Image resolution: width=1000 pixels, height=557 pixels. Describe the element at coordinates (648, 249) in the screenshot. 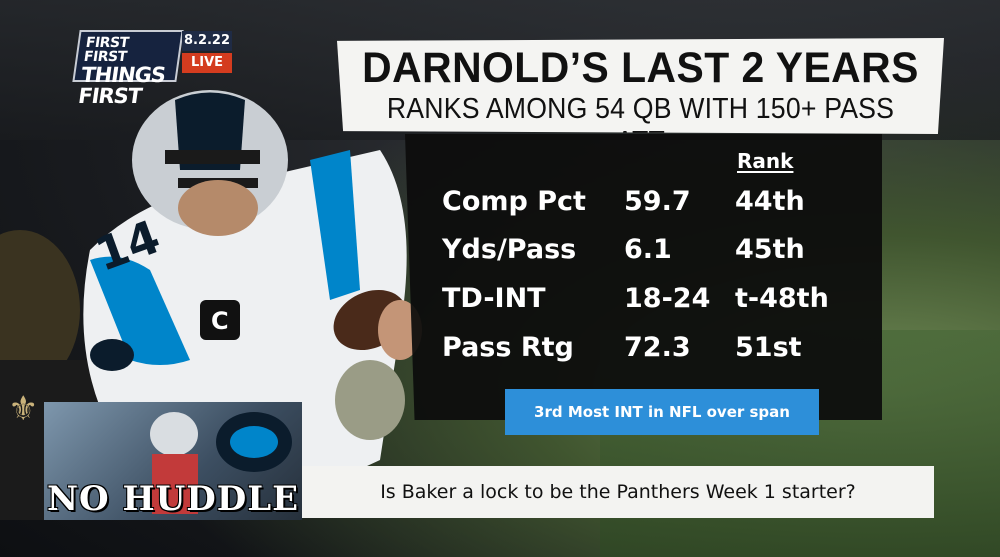

I see `stat-value: 6.1` at that location.